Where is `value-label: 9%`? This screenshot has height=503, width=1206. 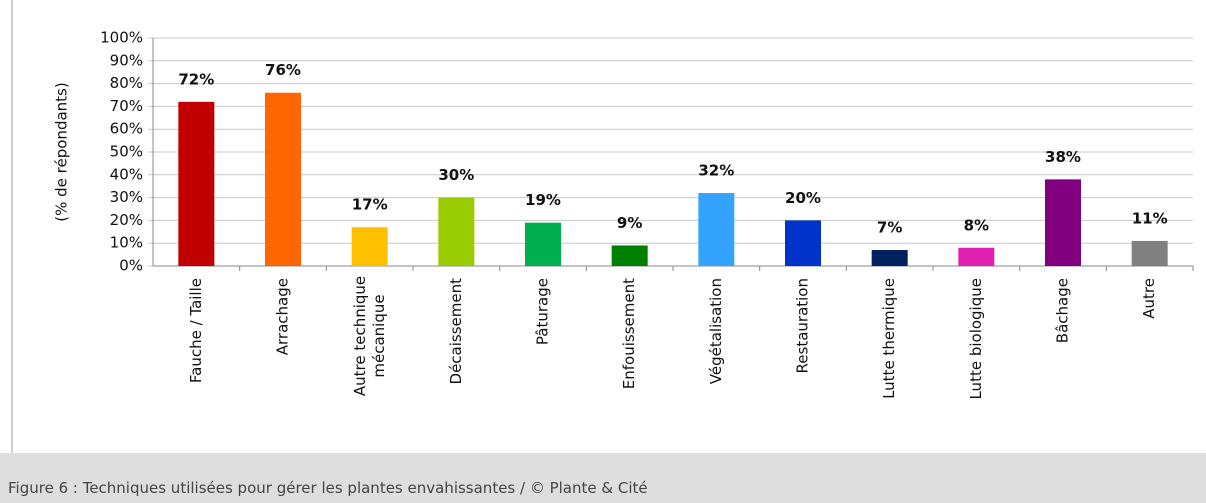
value-label: 9% is located at coordinates (629, 223).